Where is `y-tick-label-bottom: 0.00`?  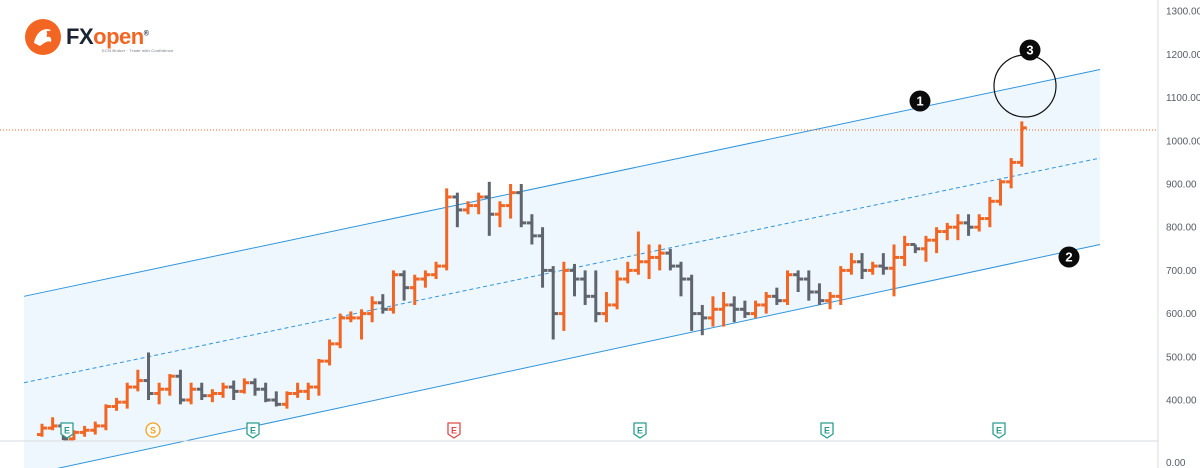
y-tick-label-bottom: 0.00 is located at coordinates (1176, 463).